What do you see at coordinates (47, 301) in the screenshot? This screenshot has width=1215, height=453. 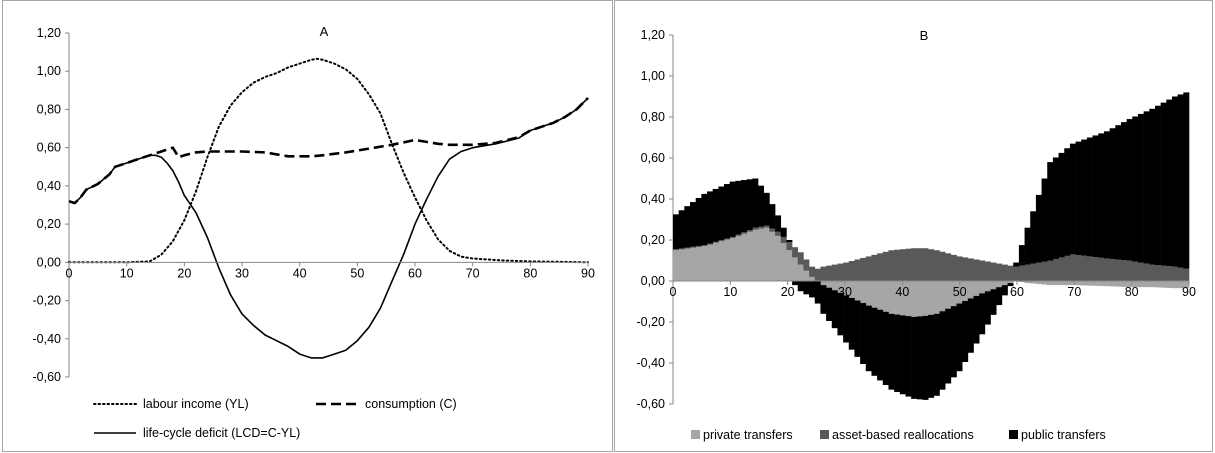 I see `chart-a-y-tick-label: -0,20` at bounding box center [47, 301].